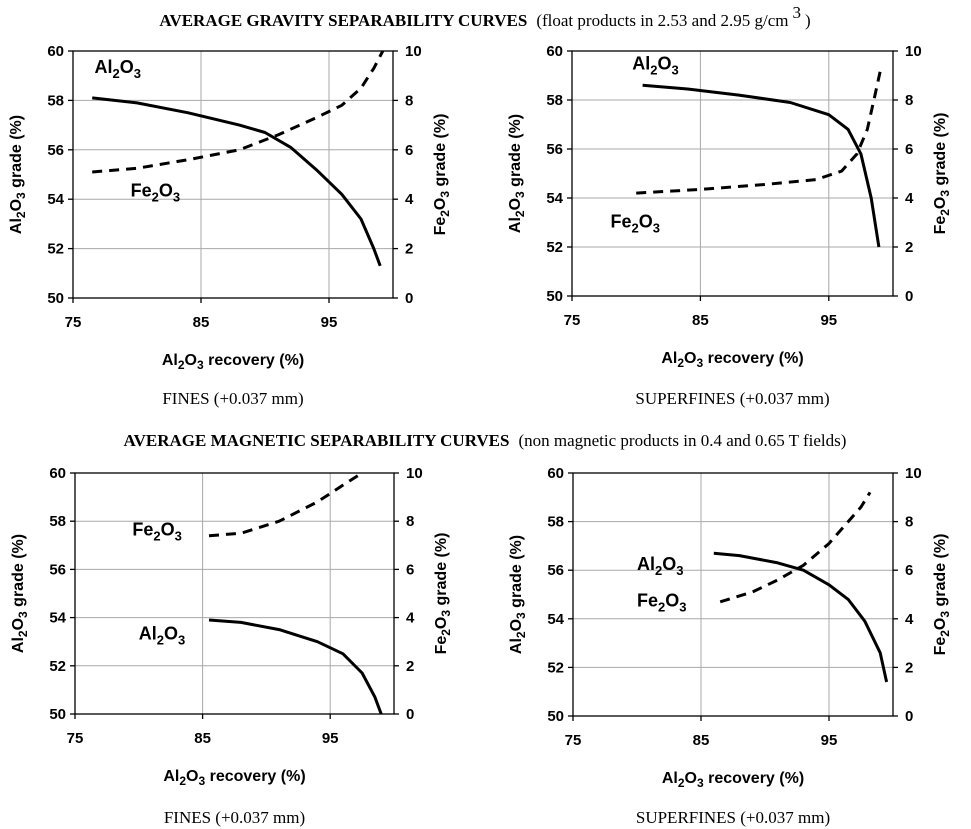  What do you see at coordinates (662, 20) in the screenshot?
I see `gravity-section-title-note: (float products in 2.53 and 2.95 g/cm` at bounding box center [662, 20].